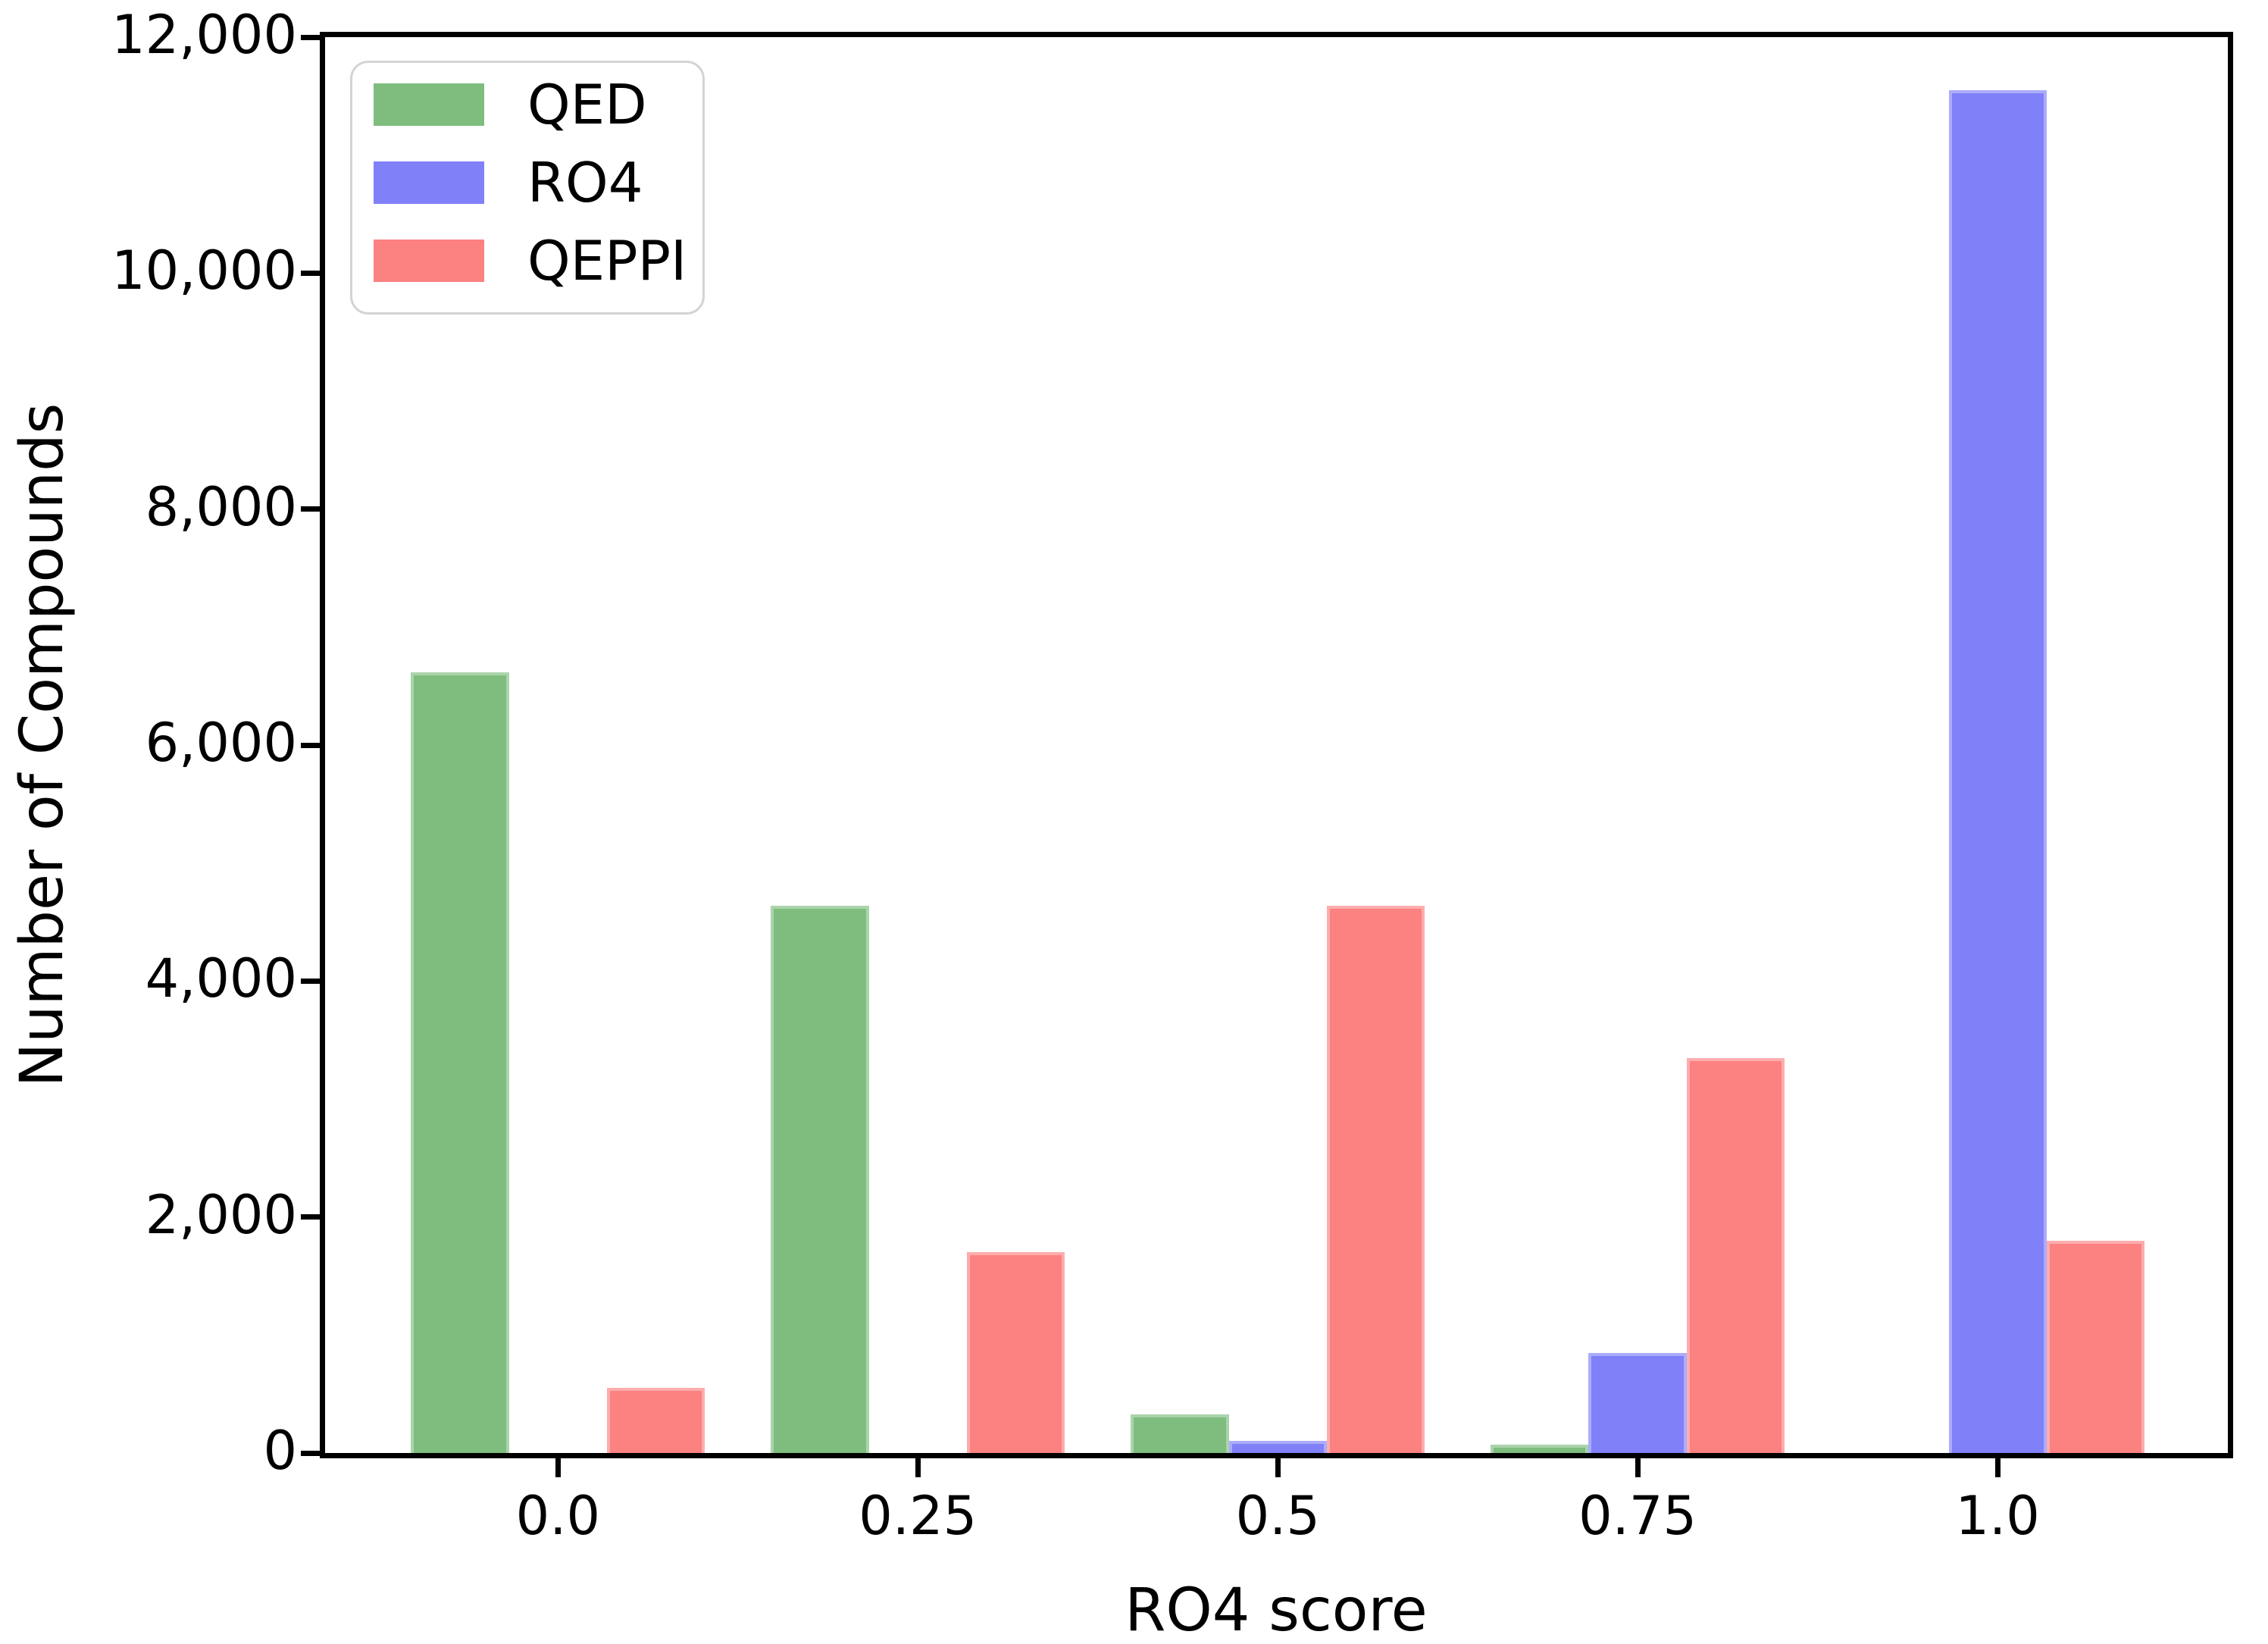 The height and width of the screenshot is (1644, 2268). What do you see at coordinates (1277, 1516) in the screenshot?
I see `x-tick-label: 0.5` at bounding box center [1277, 1516].